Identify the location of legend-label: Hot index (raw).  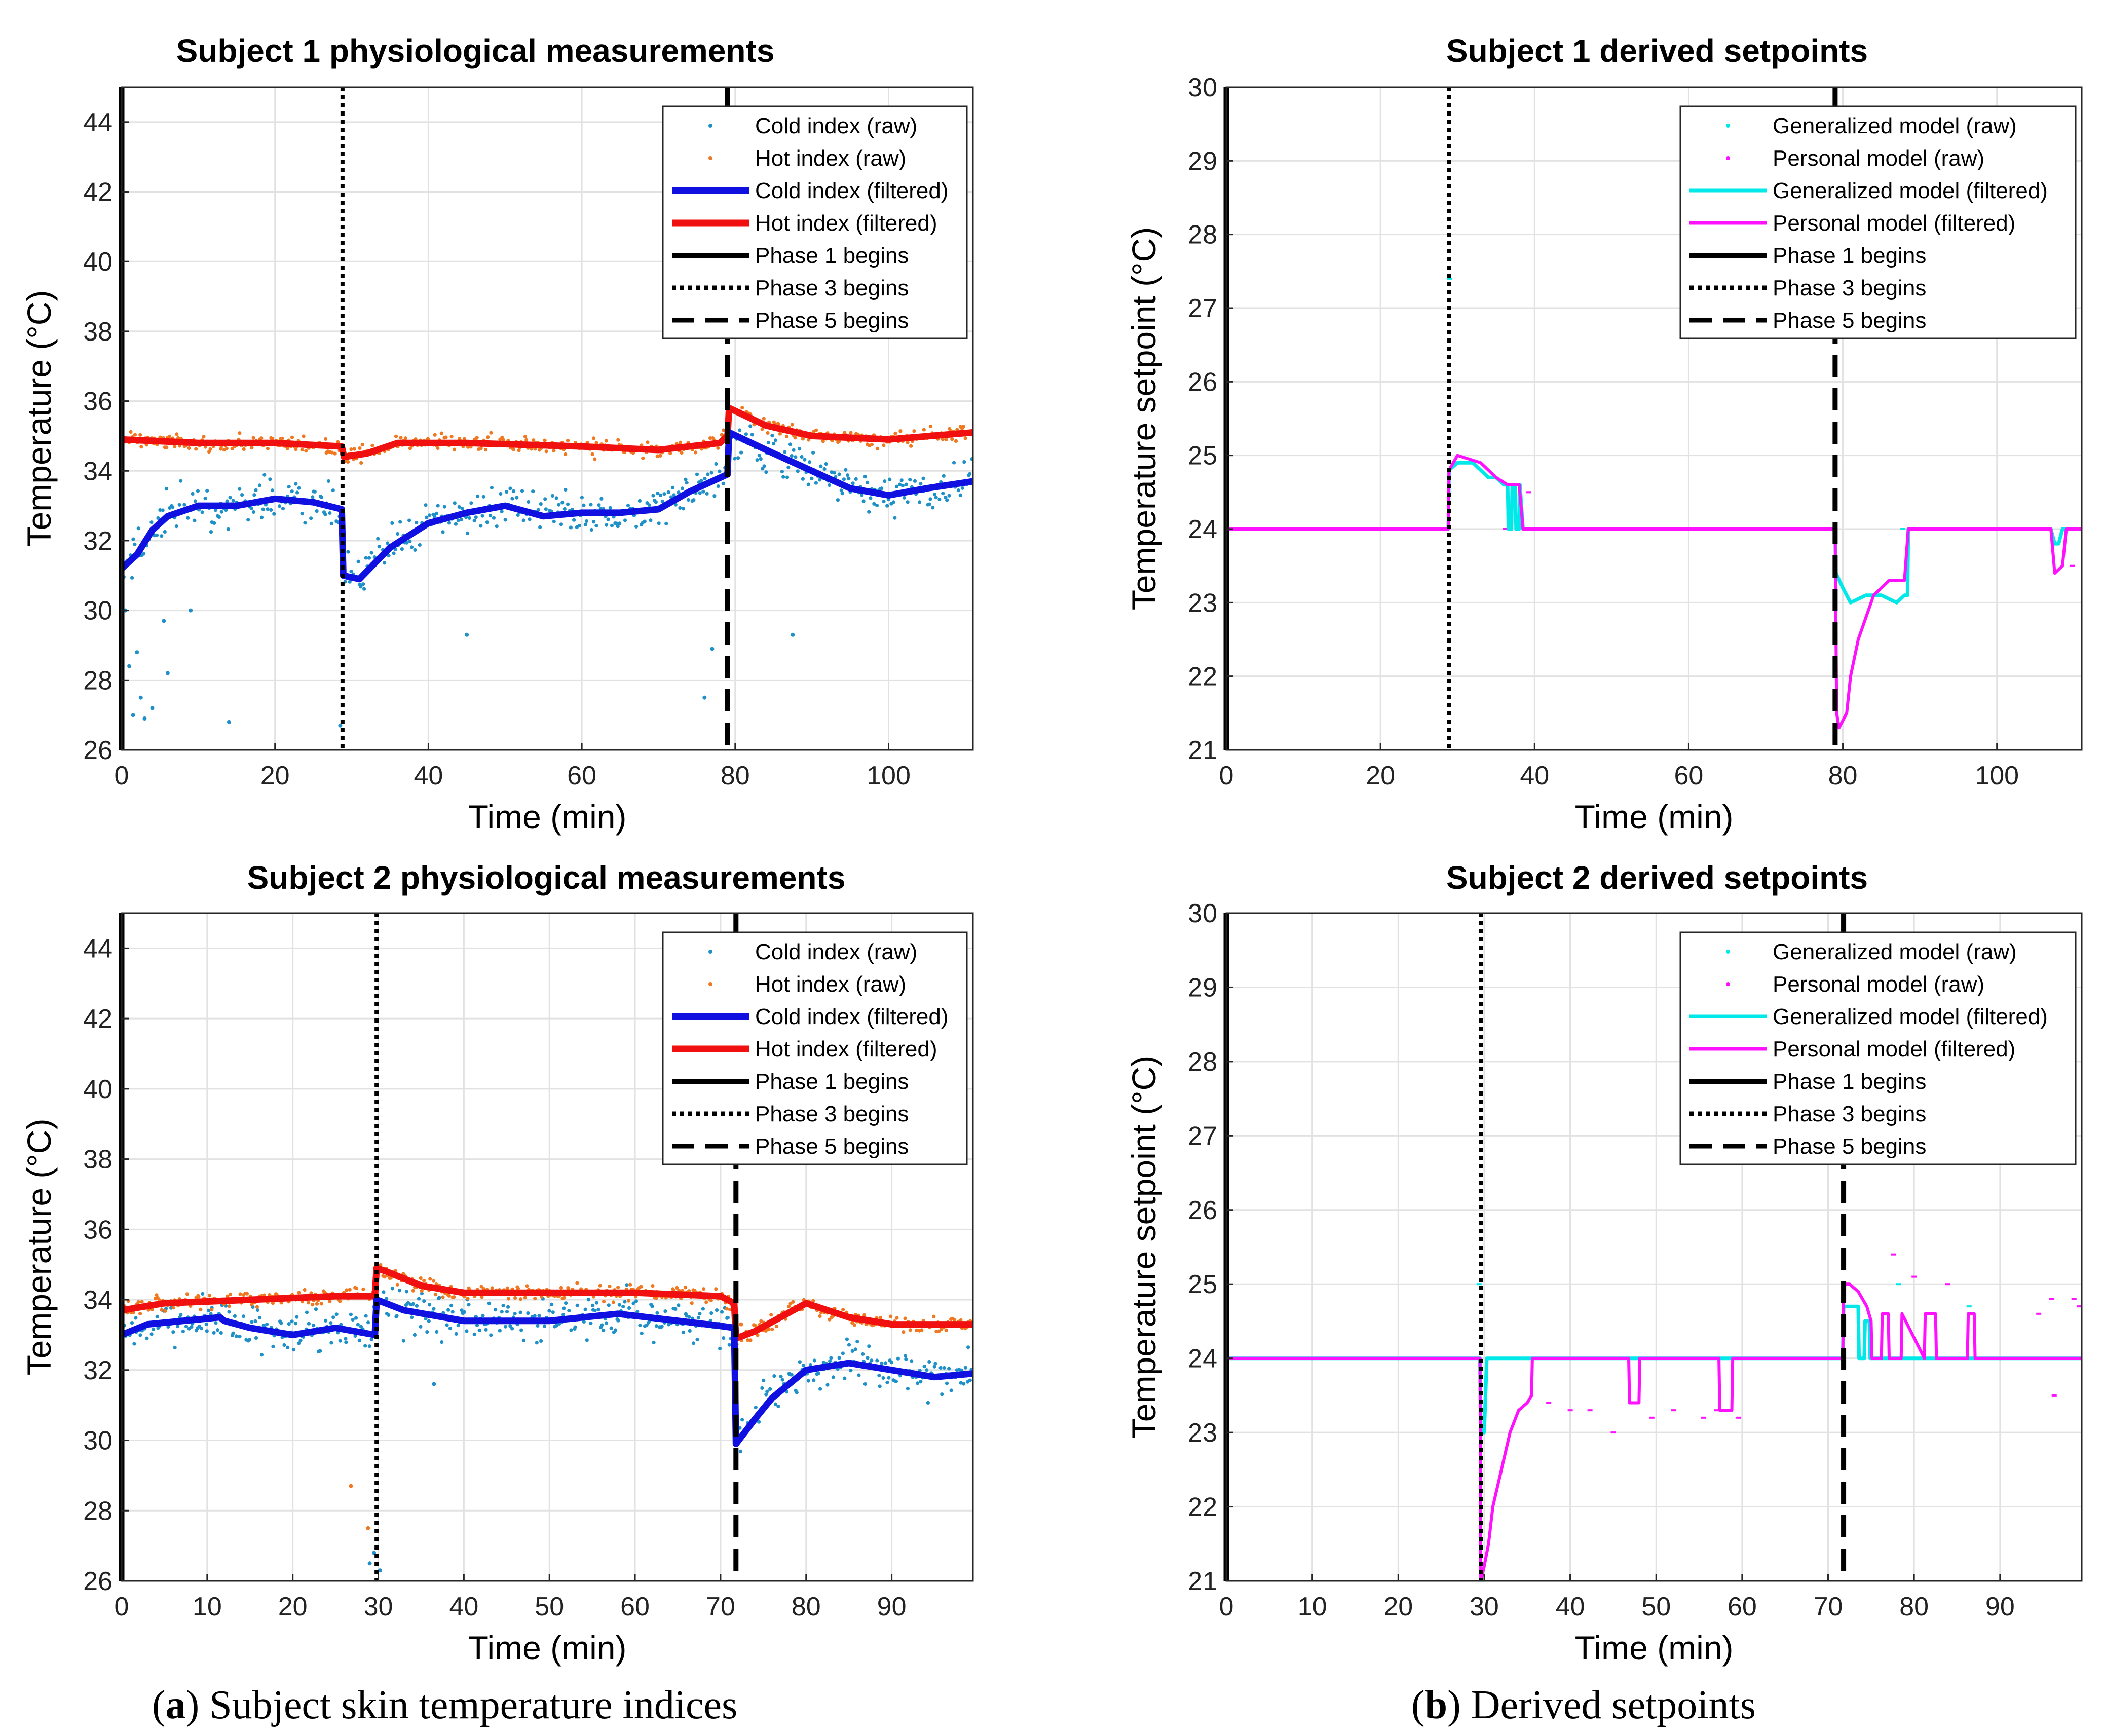
(830, 158).